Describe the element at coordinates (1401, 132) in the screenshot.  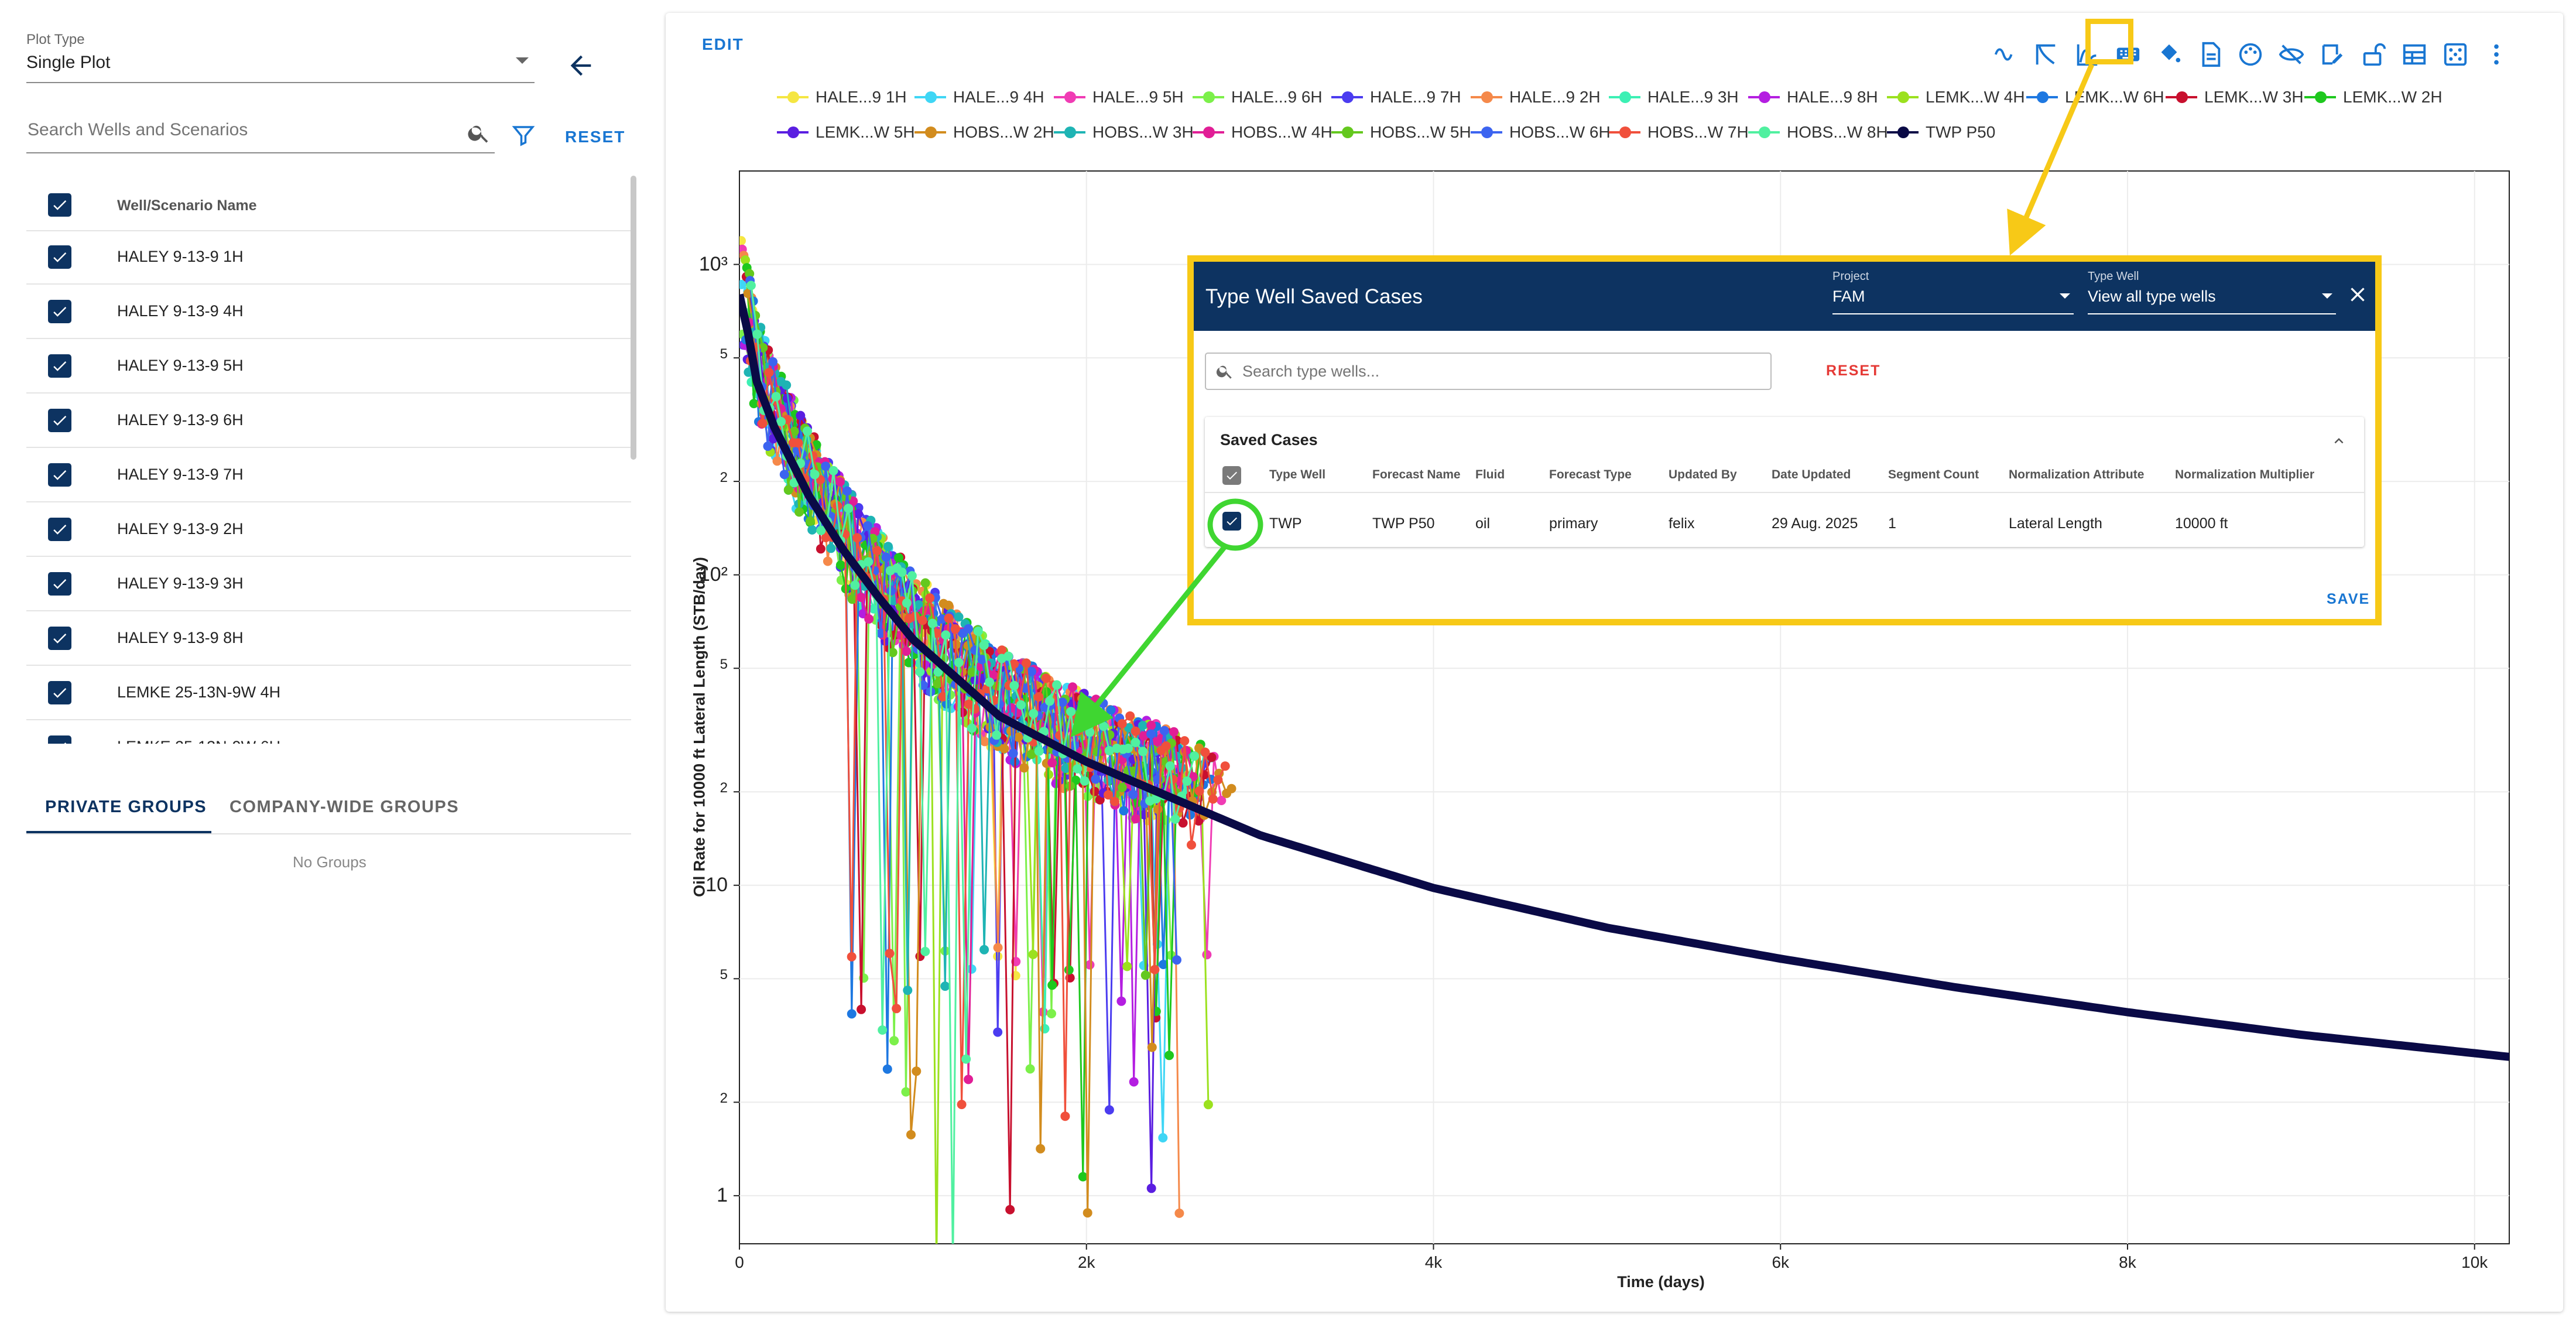
I see `legend-item: HOBS...W 5H` at that location.